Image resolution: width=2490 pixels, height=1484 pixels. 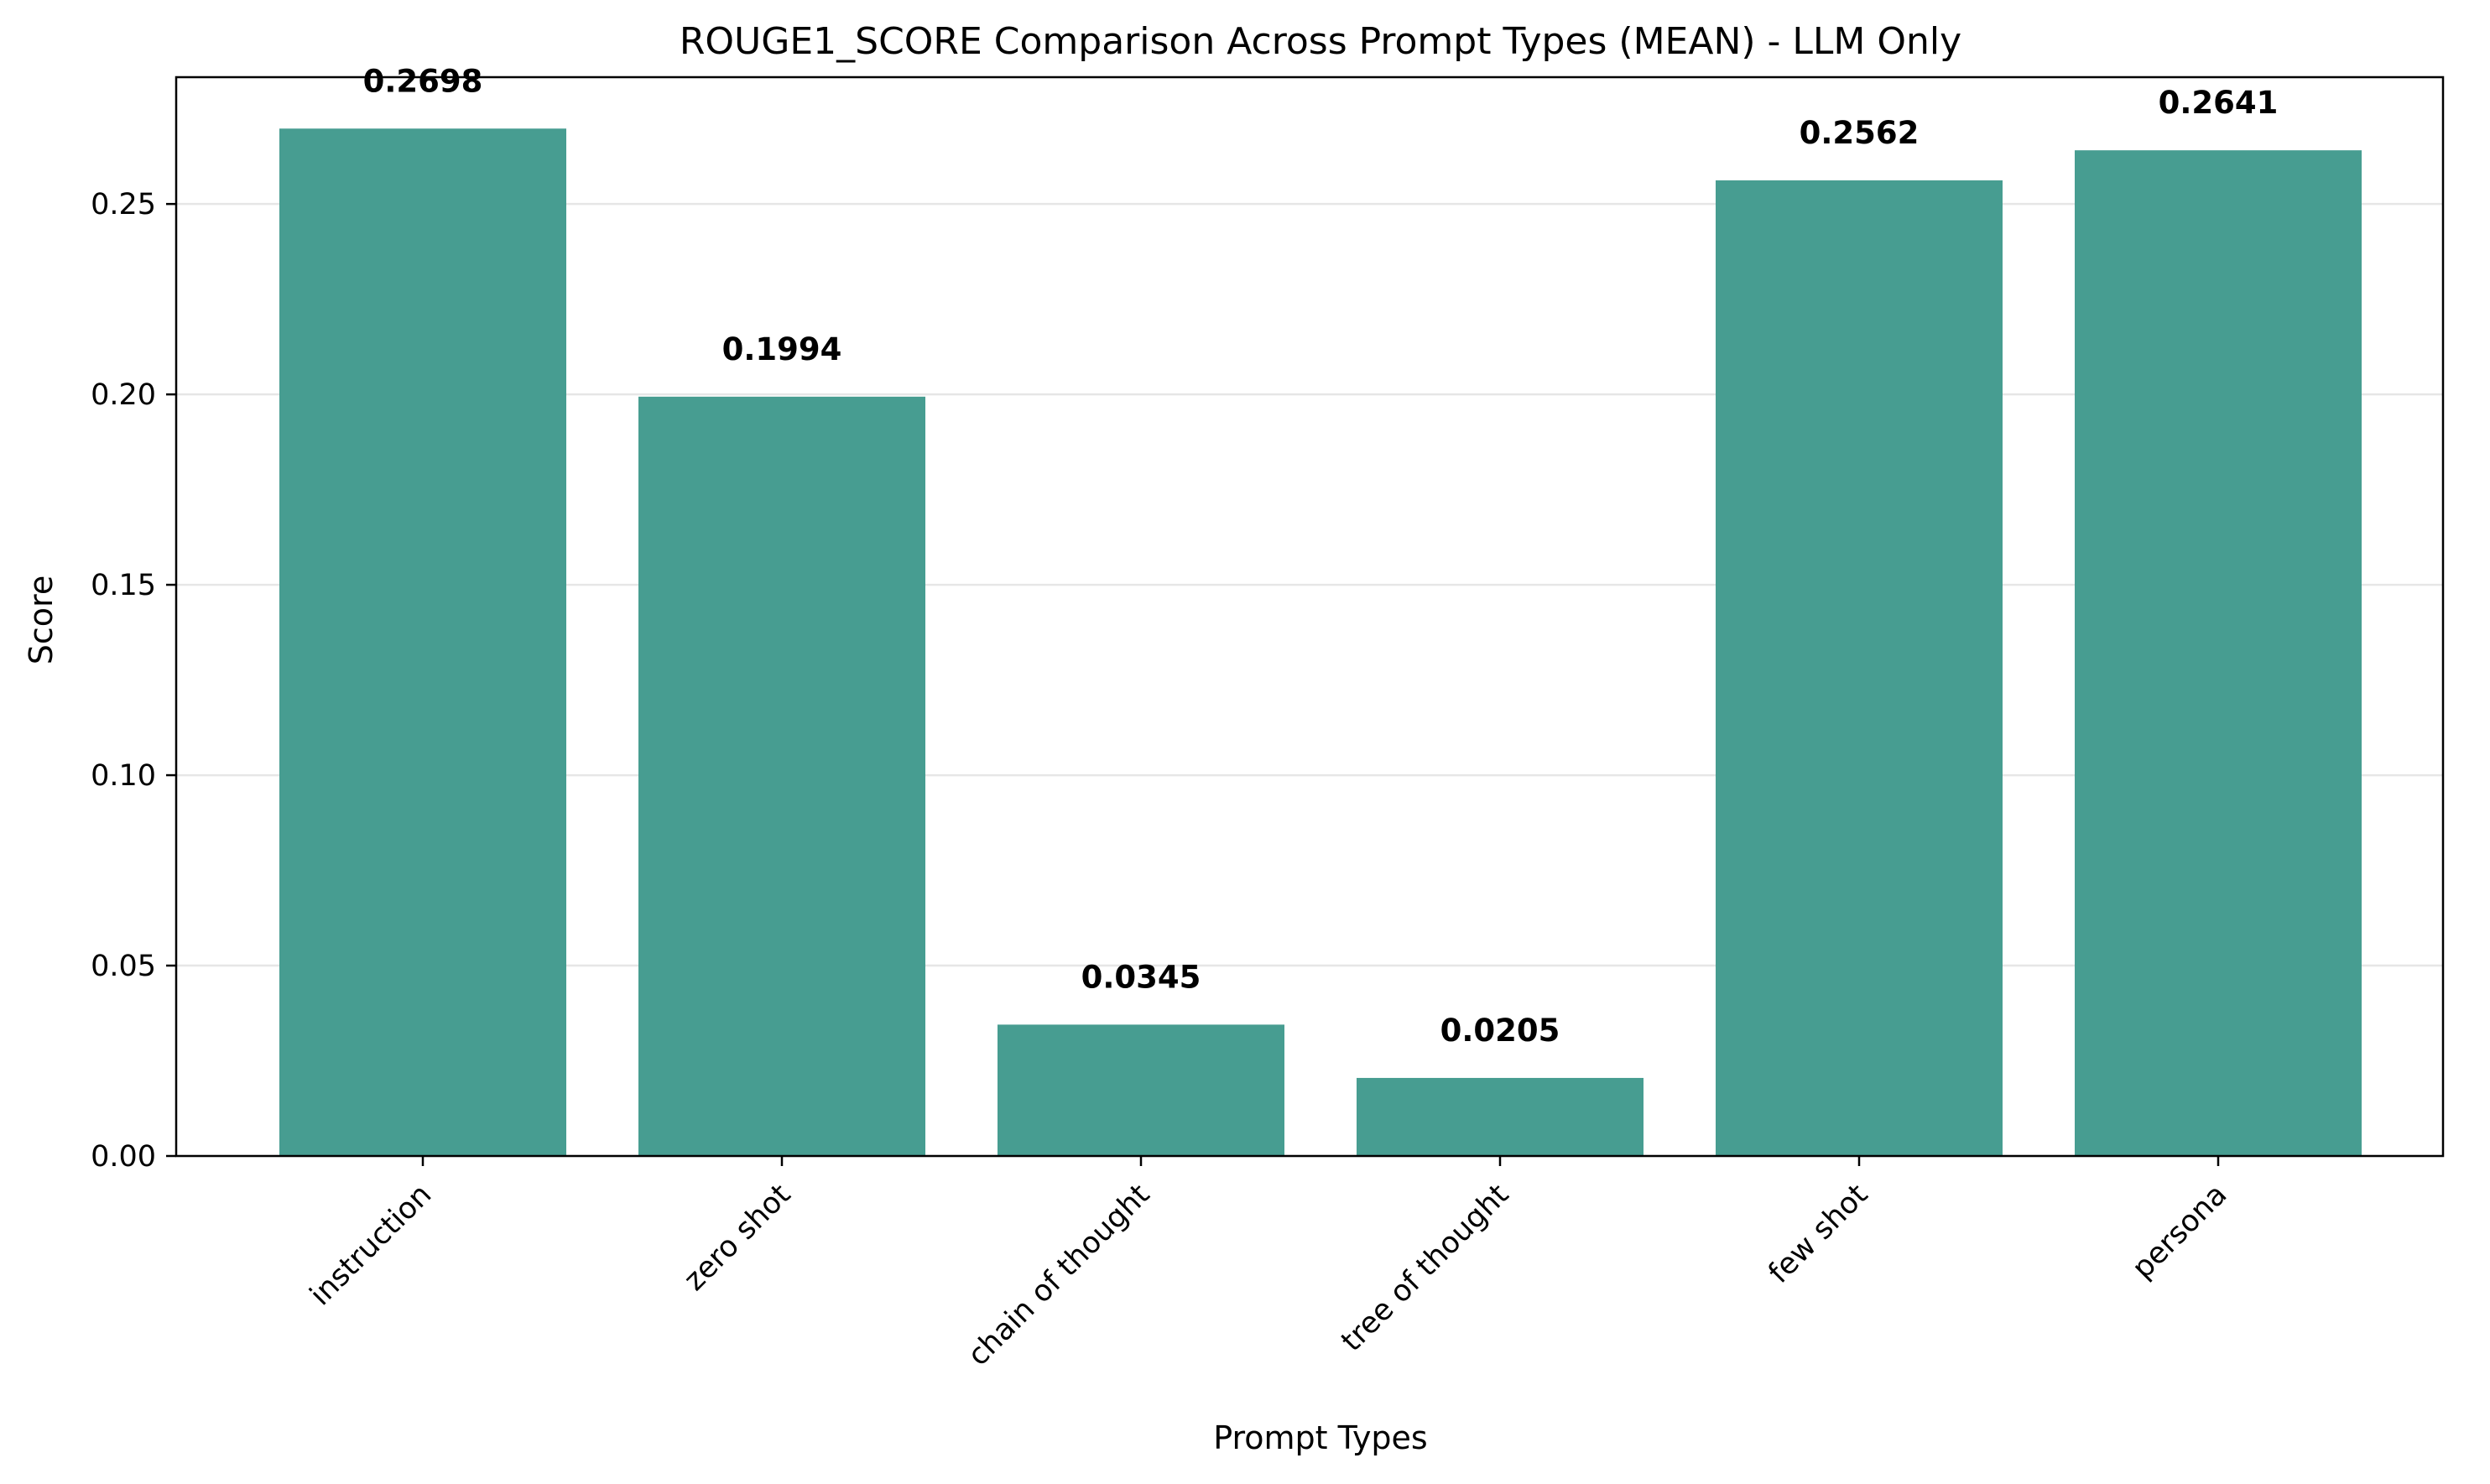 I want to click on y-tick-label: 0.05, so click(x=124, y=966).